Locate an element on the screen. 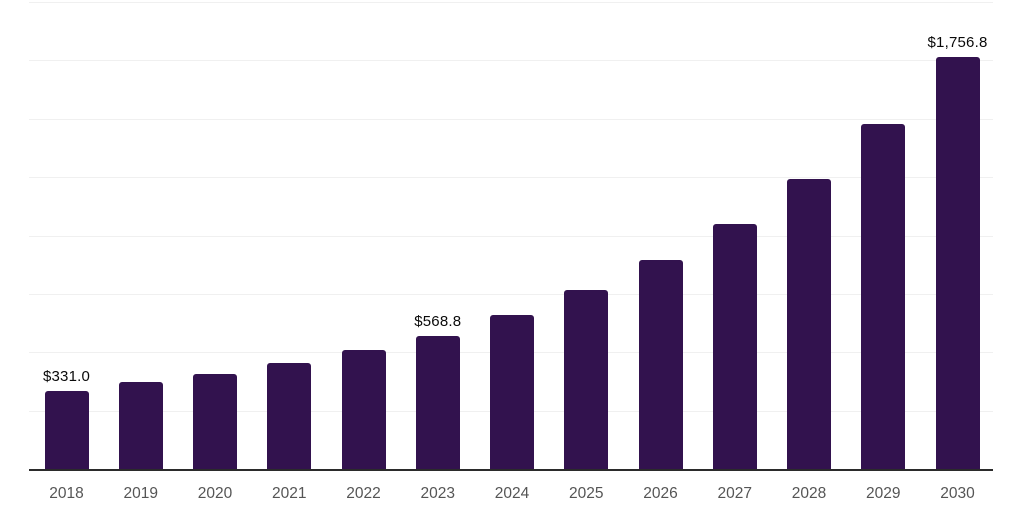  x-tick-2028: 2028 is located at coordinates (809, 493).